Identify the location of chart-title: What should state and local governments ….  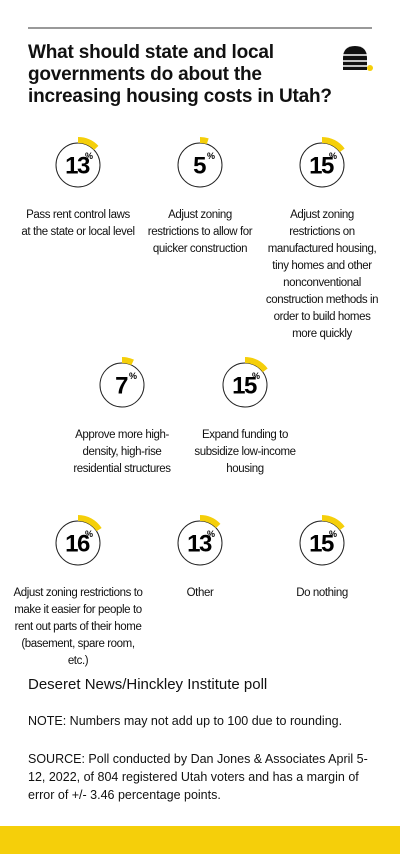
(180, 74).